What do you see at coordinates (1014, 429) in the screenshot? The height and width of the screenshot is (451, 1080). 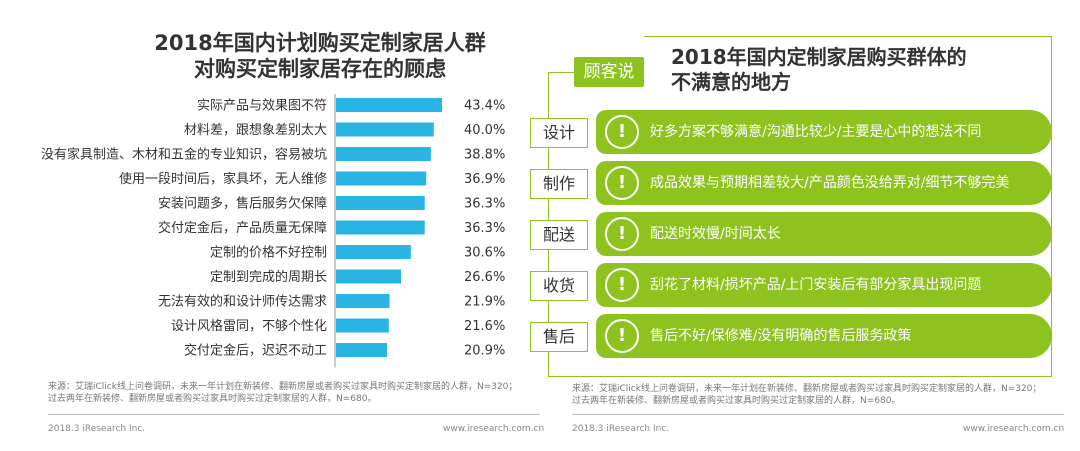 I see `right-footer-url: www.iresearch.com.cn` at bounding box center [1014, 429].